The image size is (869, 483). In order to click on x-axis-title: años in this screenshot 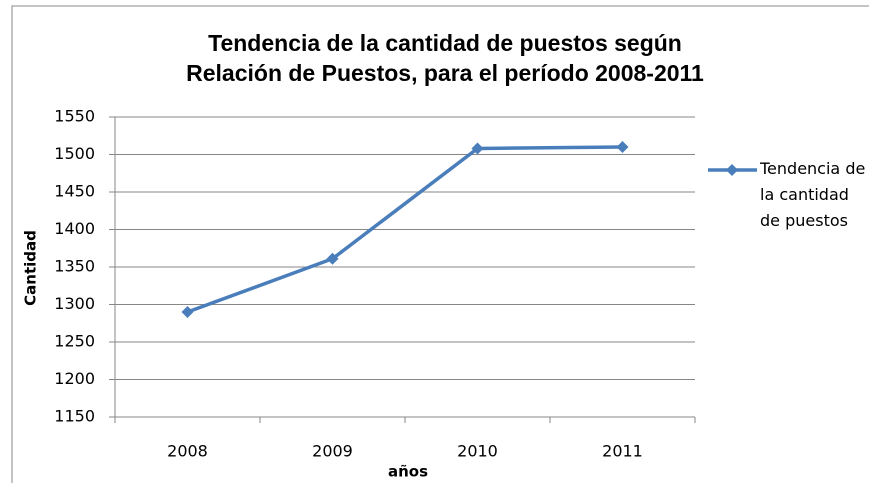, I will do `click(408, 472)`.